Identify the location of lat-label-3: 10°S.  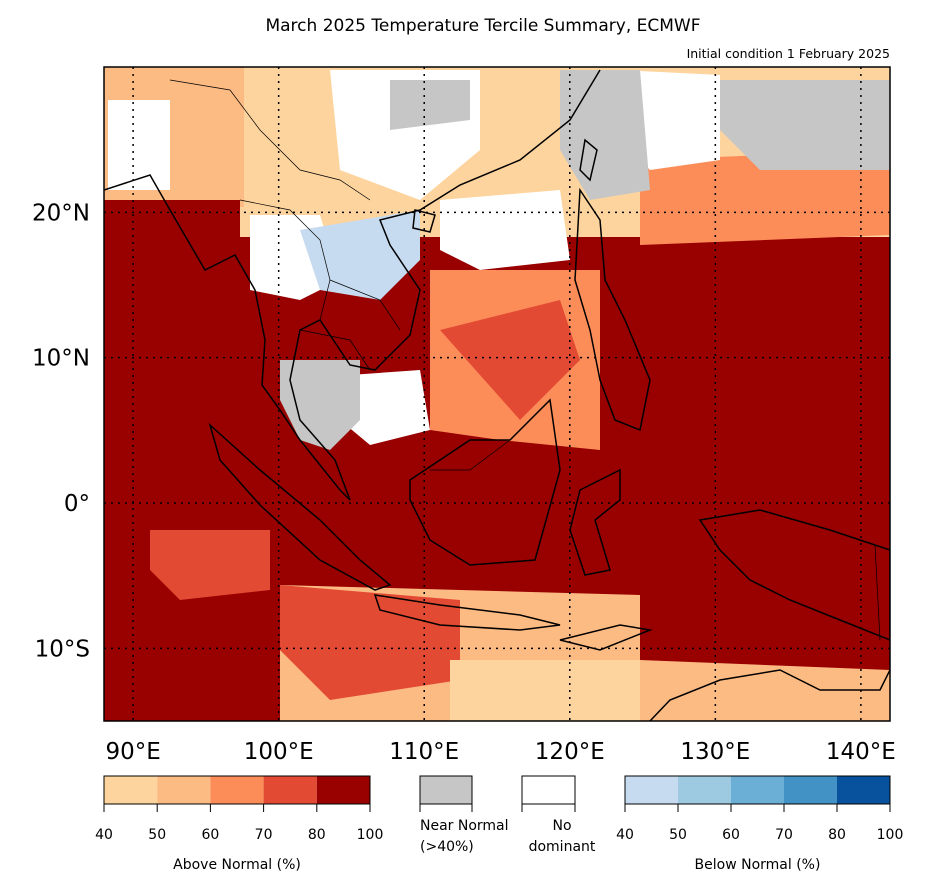
(62, 649).